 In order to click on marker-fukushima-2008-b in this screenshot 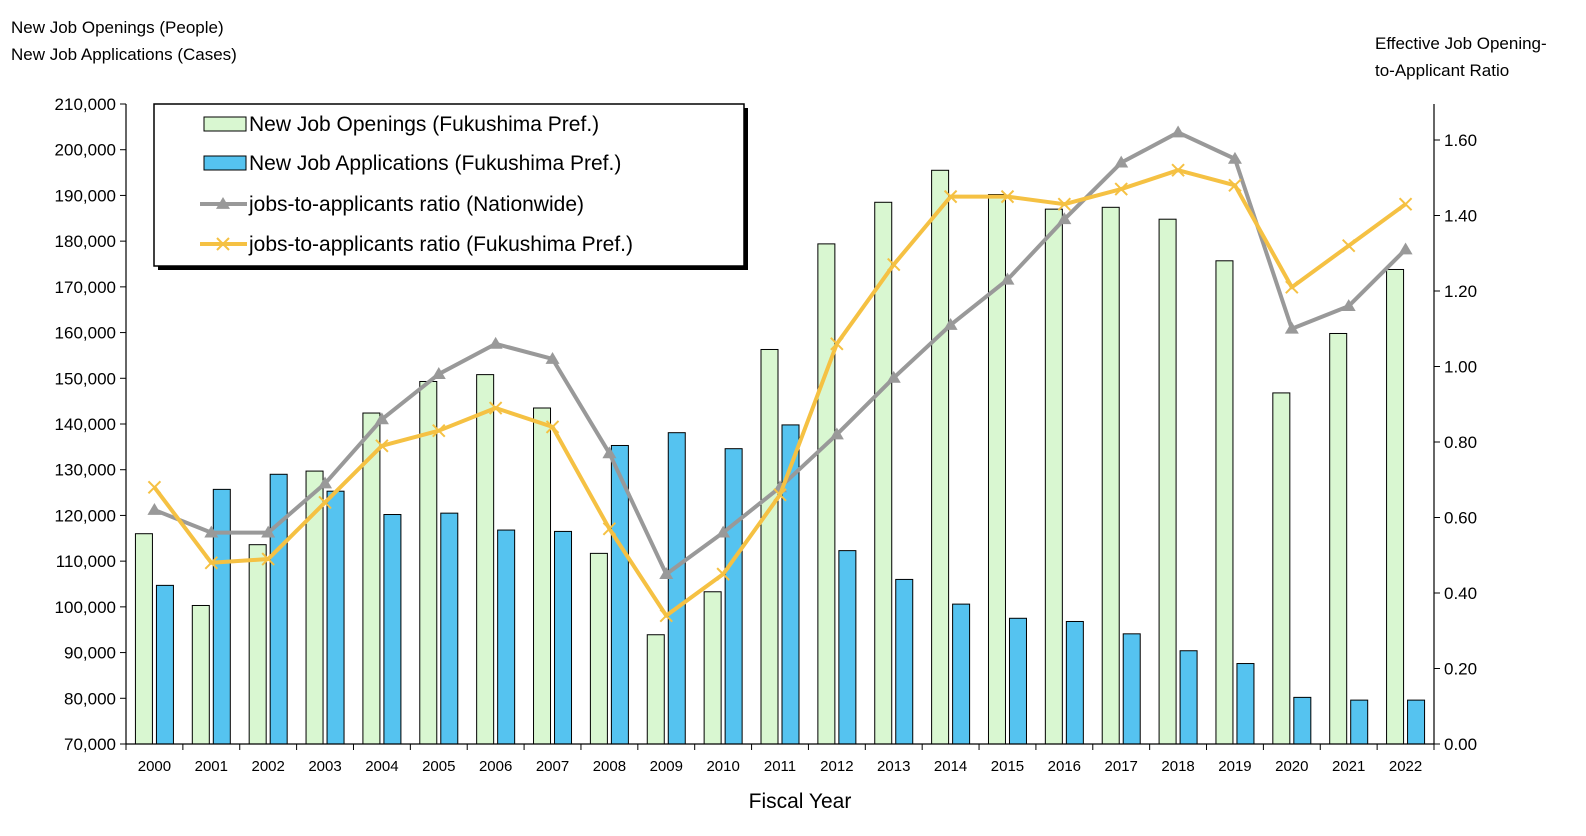, I will do `click(609, 529)`.